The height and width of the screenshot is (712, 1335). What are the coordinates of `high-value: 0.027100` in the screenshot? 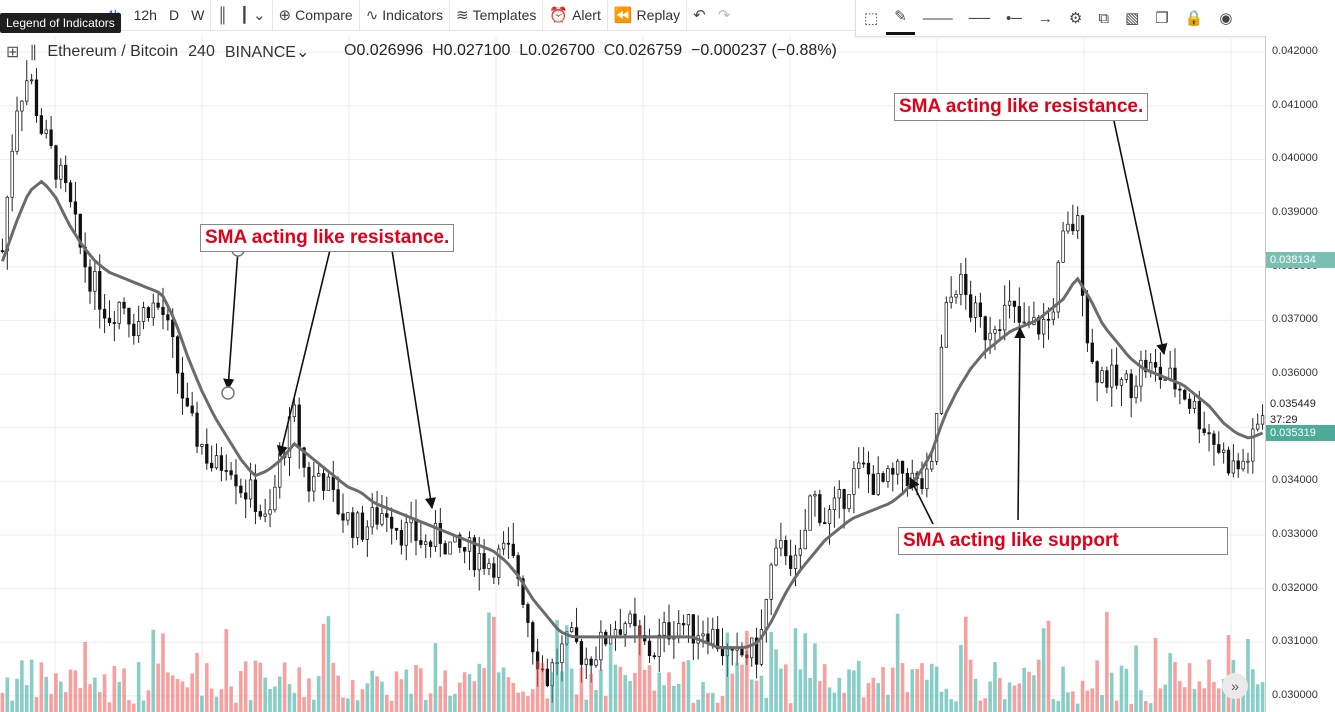 It's located at (477, 50).